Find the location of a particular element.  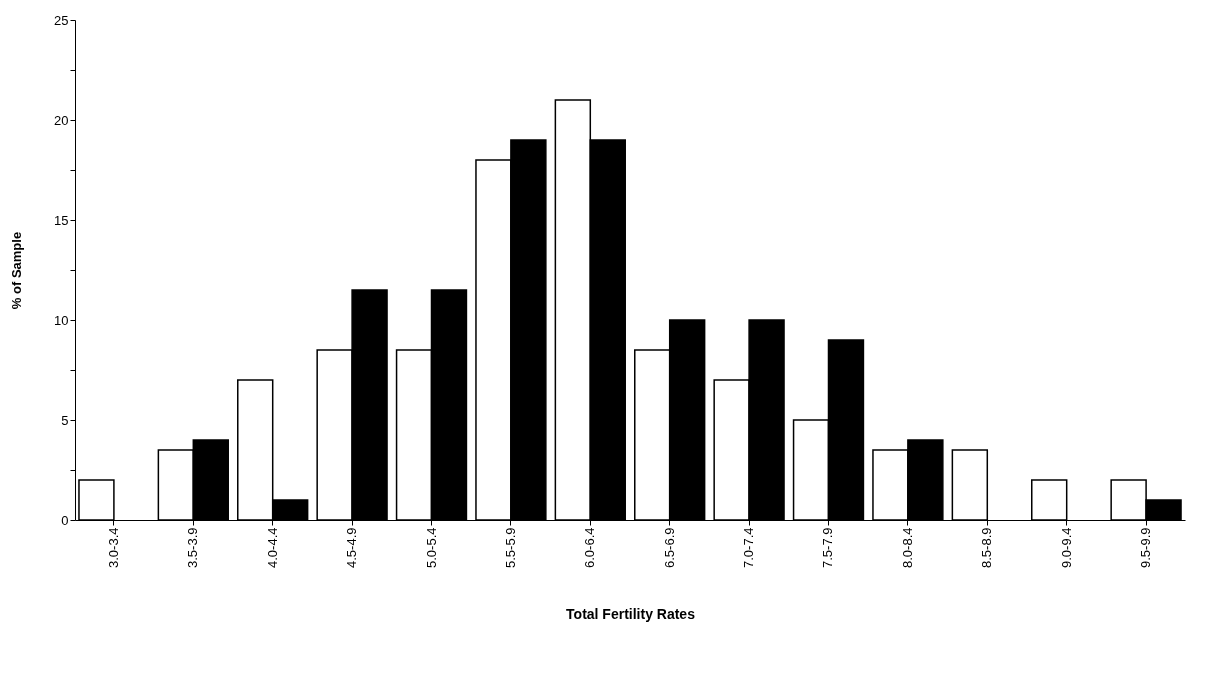

x-tick-label: 4.0-4.4 is located at coordinates (272, 547).